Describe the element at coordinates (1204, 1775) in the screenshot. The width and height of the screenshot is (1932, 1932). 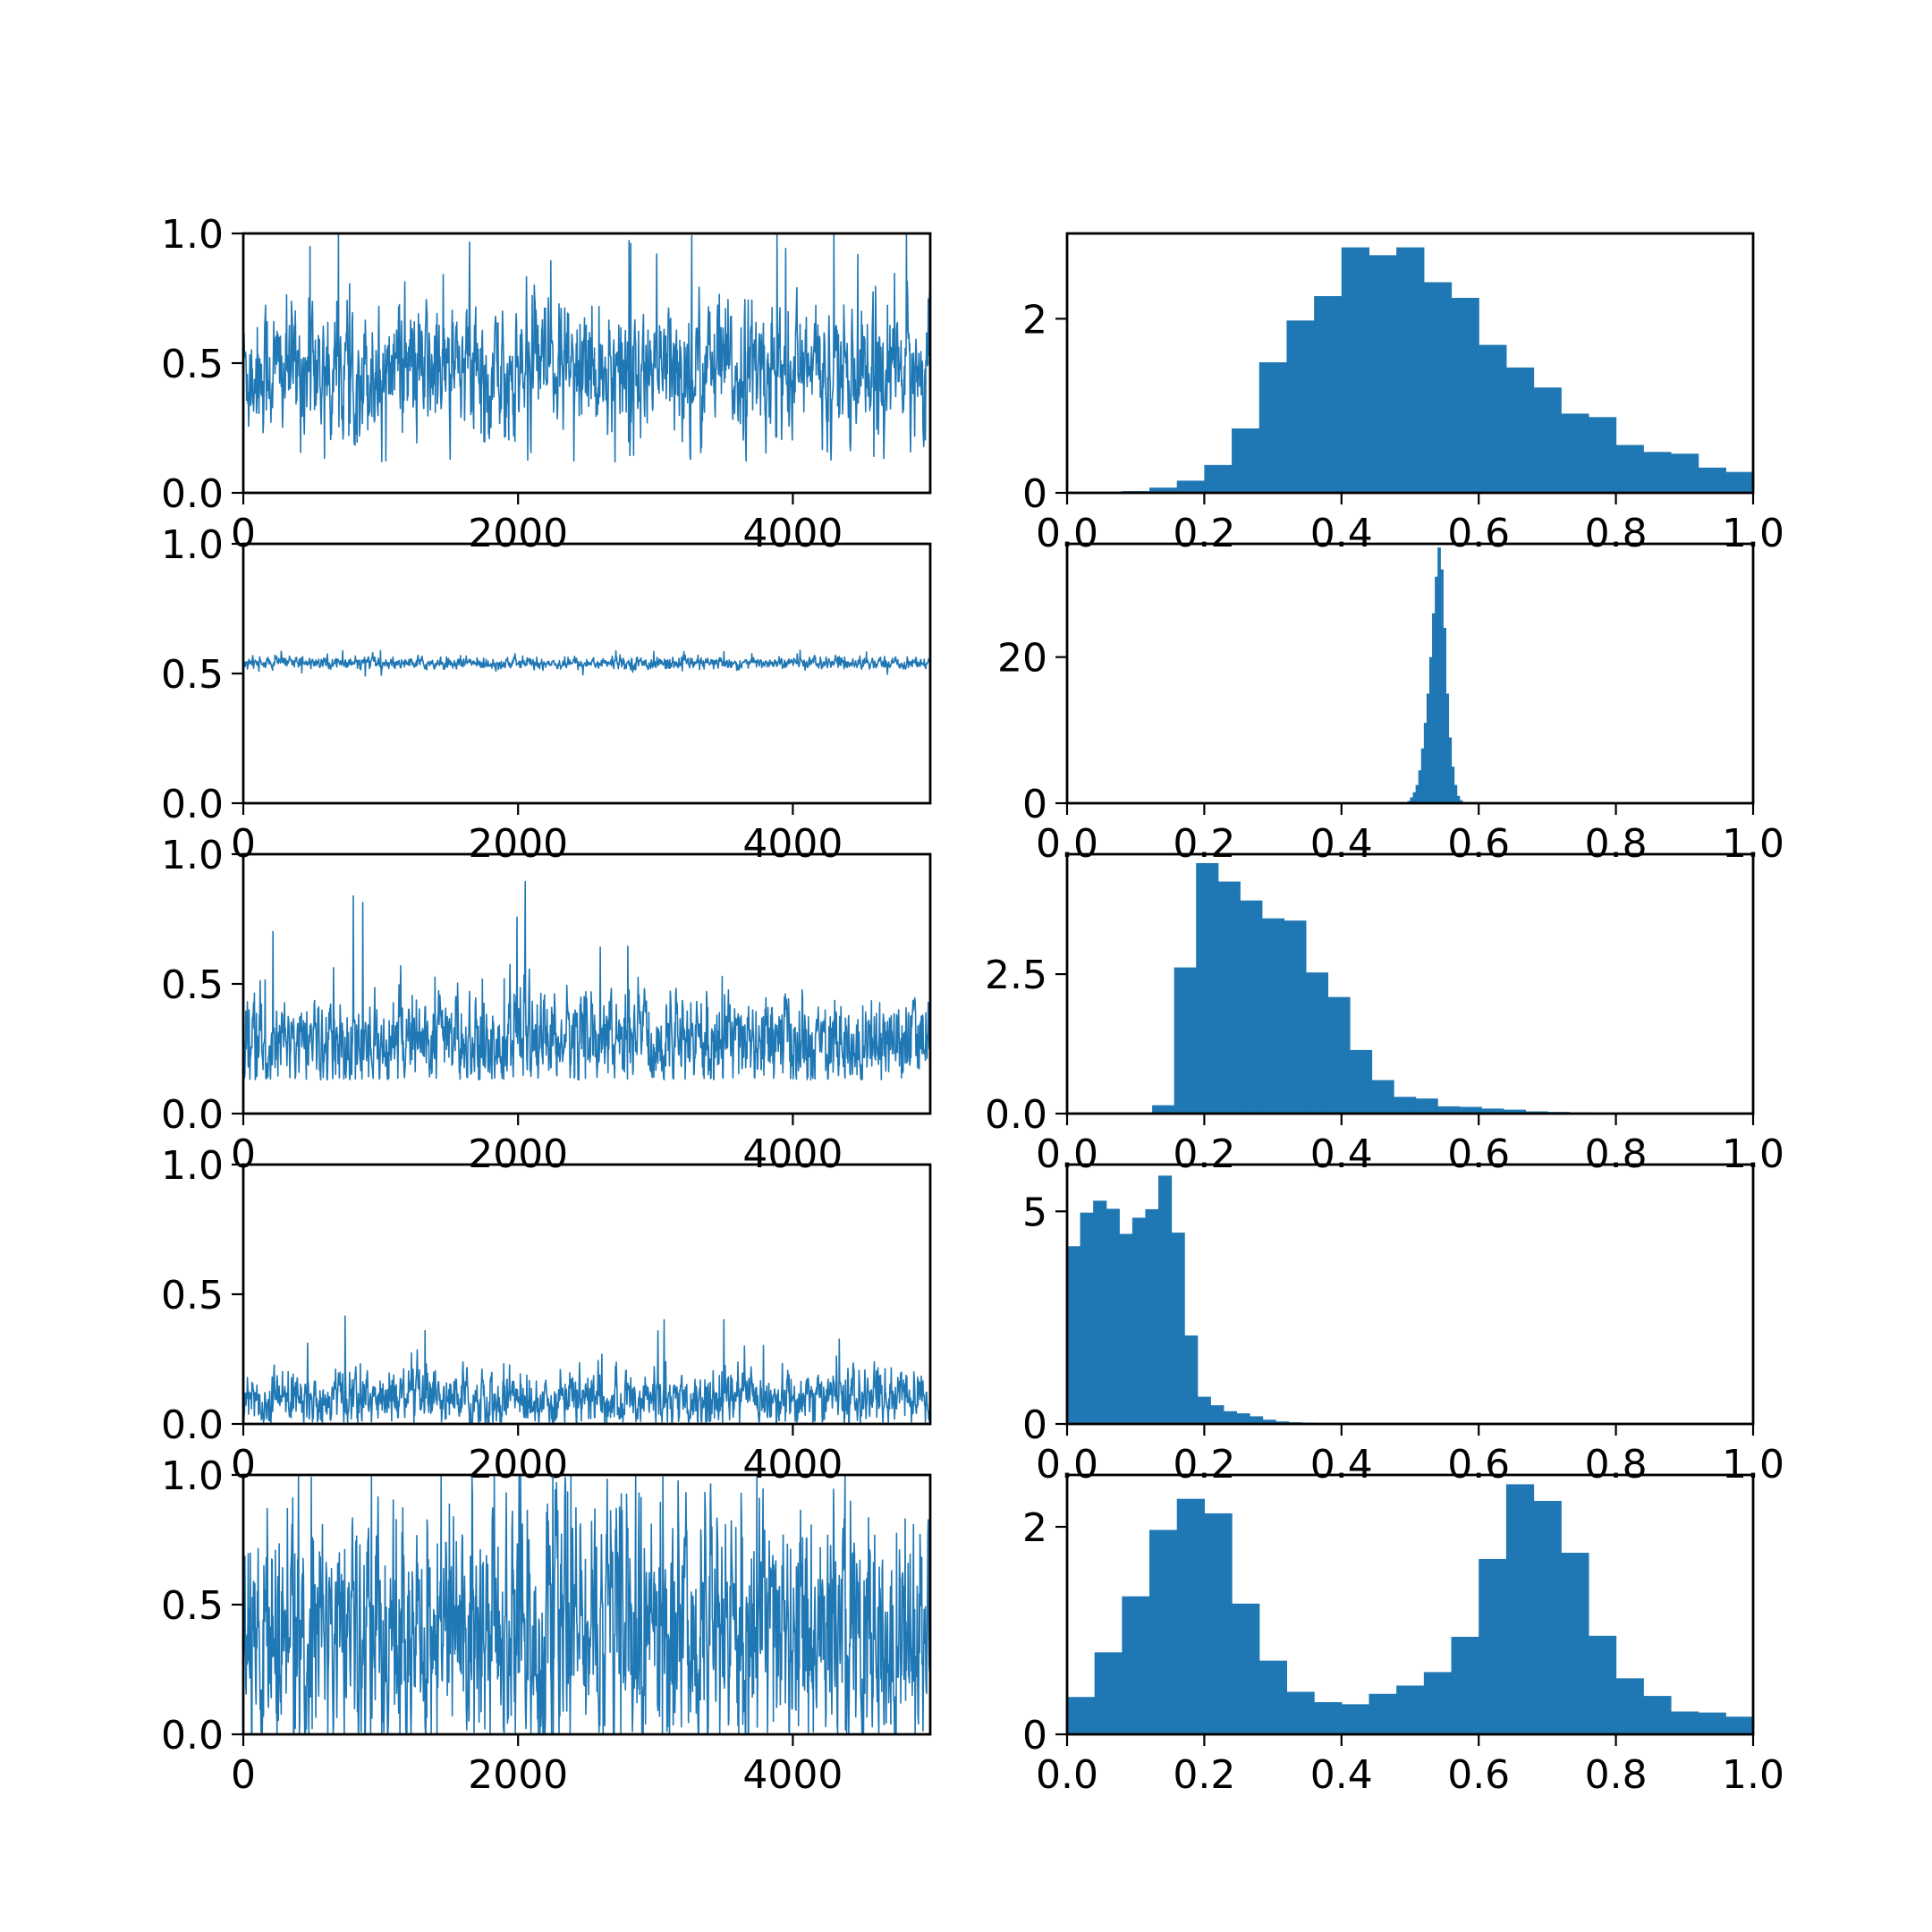
I see `hist-5-xtick-label: 0.2` at that location.